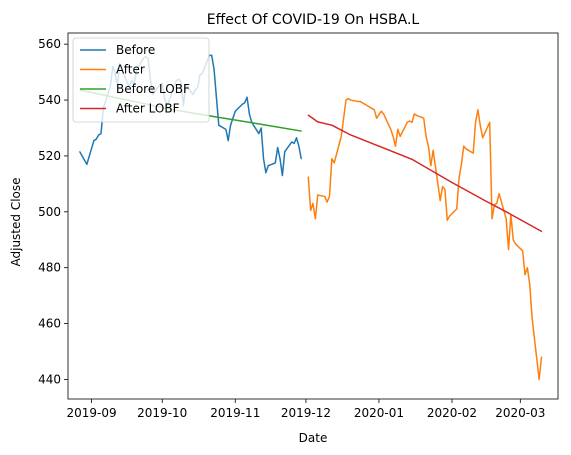 This screenshot has width=571, height=455. Describe the element at coordinates (49, 100) in the screenshot. I see `y-tick-label: 540` at that location.